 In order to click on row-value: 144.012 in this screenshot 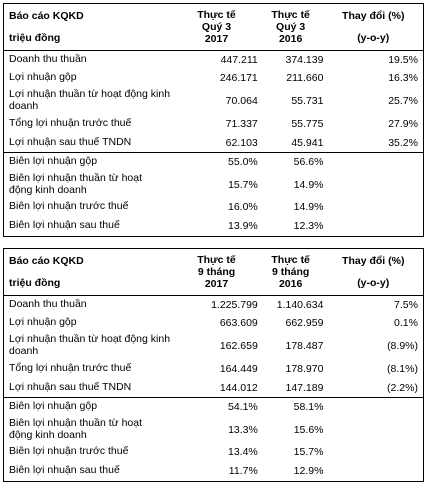, I will do `click(238, 387)`.